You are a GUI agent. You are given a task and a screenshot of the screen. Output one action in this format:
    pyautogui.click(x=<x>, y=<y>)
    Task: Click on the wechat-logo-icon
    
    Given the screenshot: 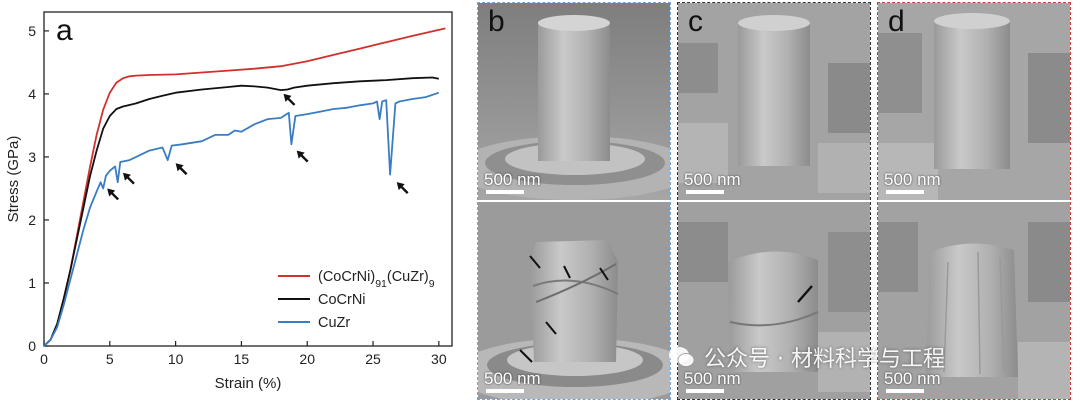 What is the action you would take?
    pyautogui.click(x=682, y=357)
    